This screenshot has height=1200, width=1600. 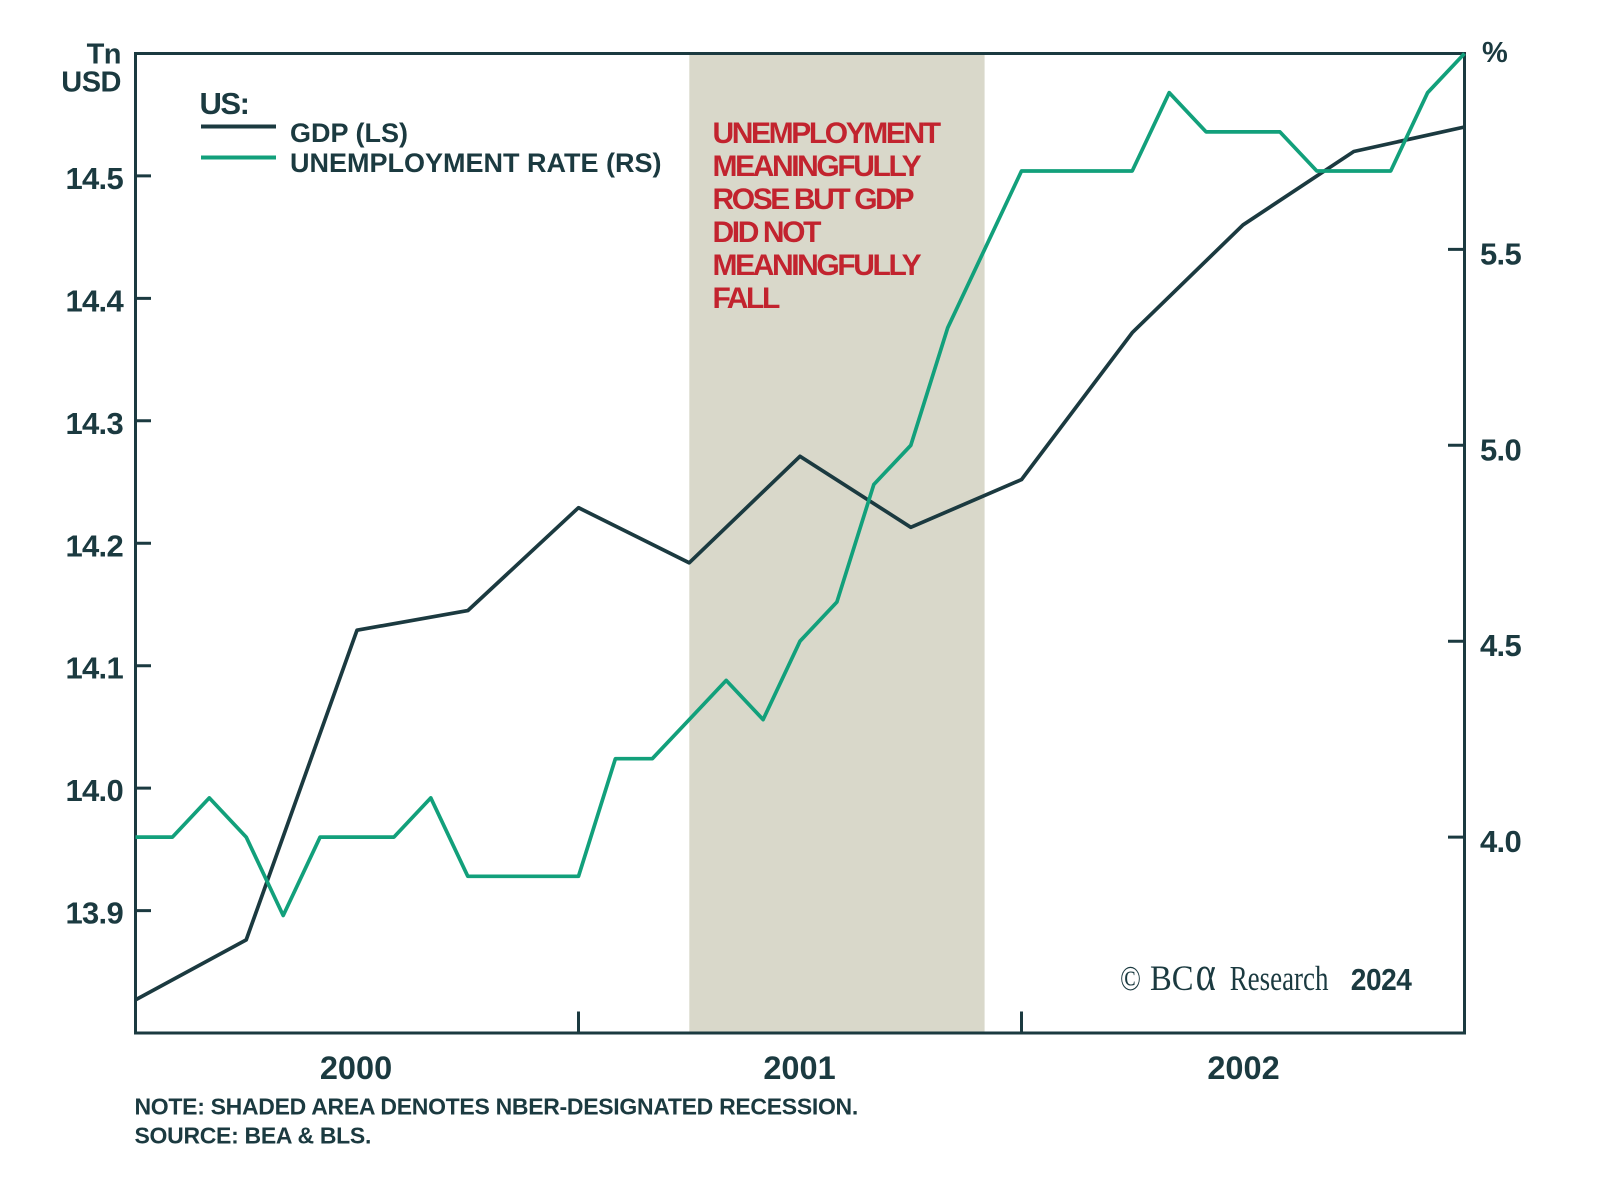 I want to click on svg-text: 2000, so click(x=356, y=1068).